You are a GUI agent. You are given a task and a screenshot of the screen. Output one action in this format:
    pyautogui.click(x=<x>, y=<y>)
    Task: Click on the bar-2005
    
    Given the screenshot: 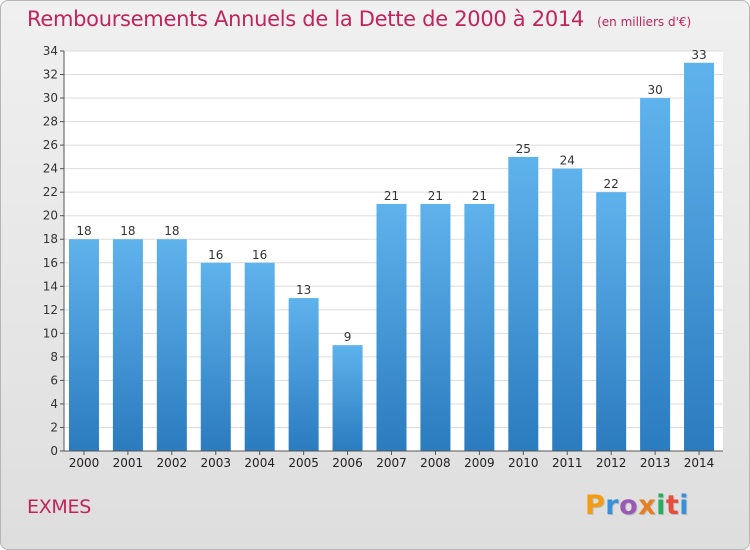 What is the action you would take?
    pyautogui.click(x=303, y=374)
    